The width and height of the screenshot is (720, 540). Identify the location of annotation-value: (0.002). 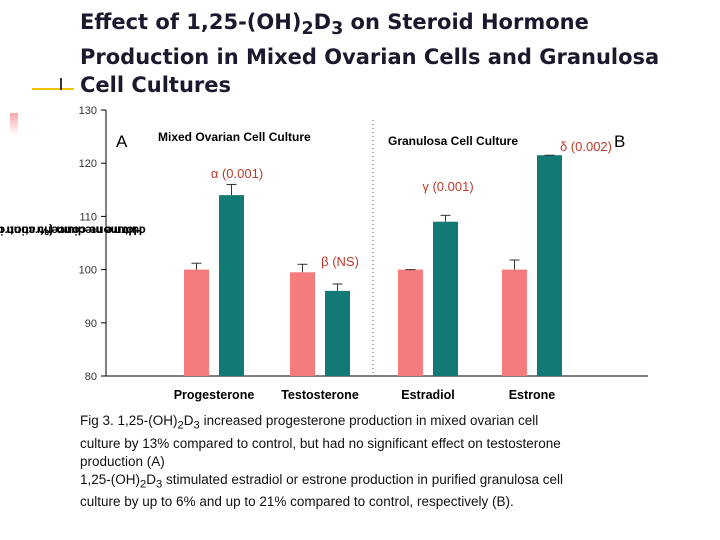
(591, 146).